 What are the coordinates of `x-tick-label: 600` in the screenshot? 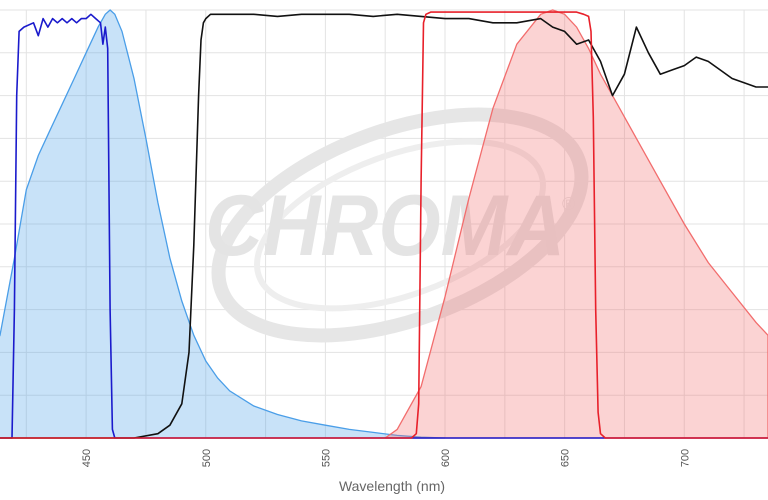 It's located at (446, 458).